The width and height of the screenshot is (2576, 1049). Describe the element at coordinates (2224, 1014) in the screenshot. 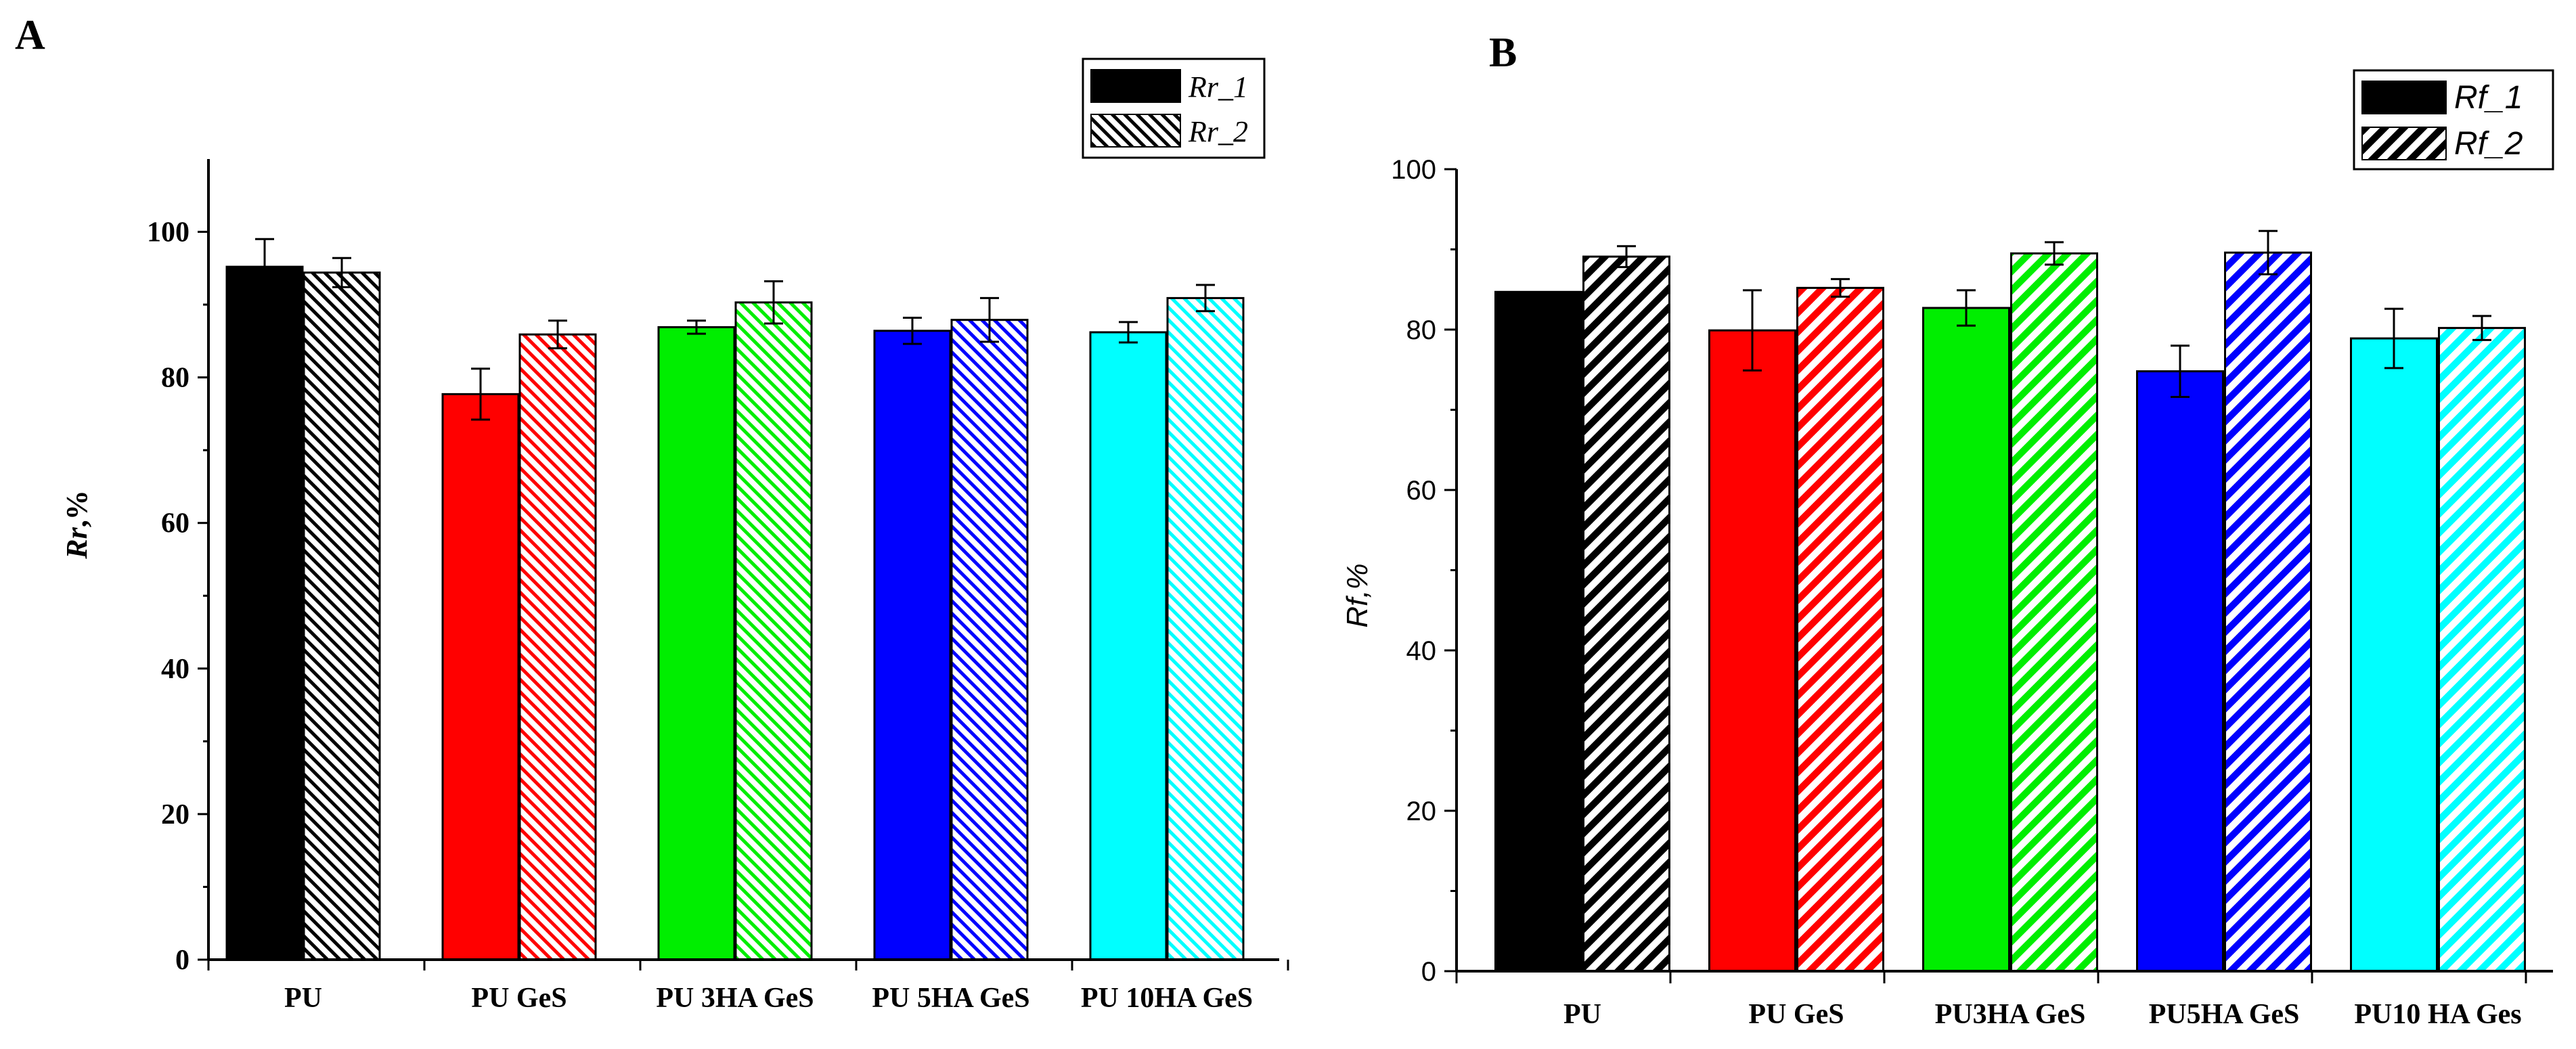

I see `x-tick-label-b-3: PU5HA GeS` at that location.